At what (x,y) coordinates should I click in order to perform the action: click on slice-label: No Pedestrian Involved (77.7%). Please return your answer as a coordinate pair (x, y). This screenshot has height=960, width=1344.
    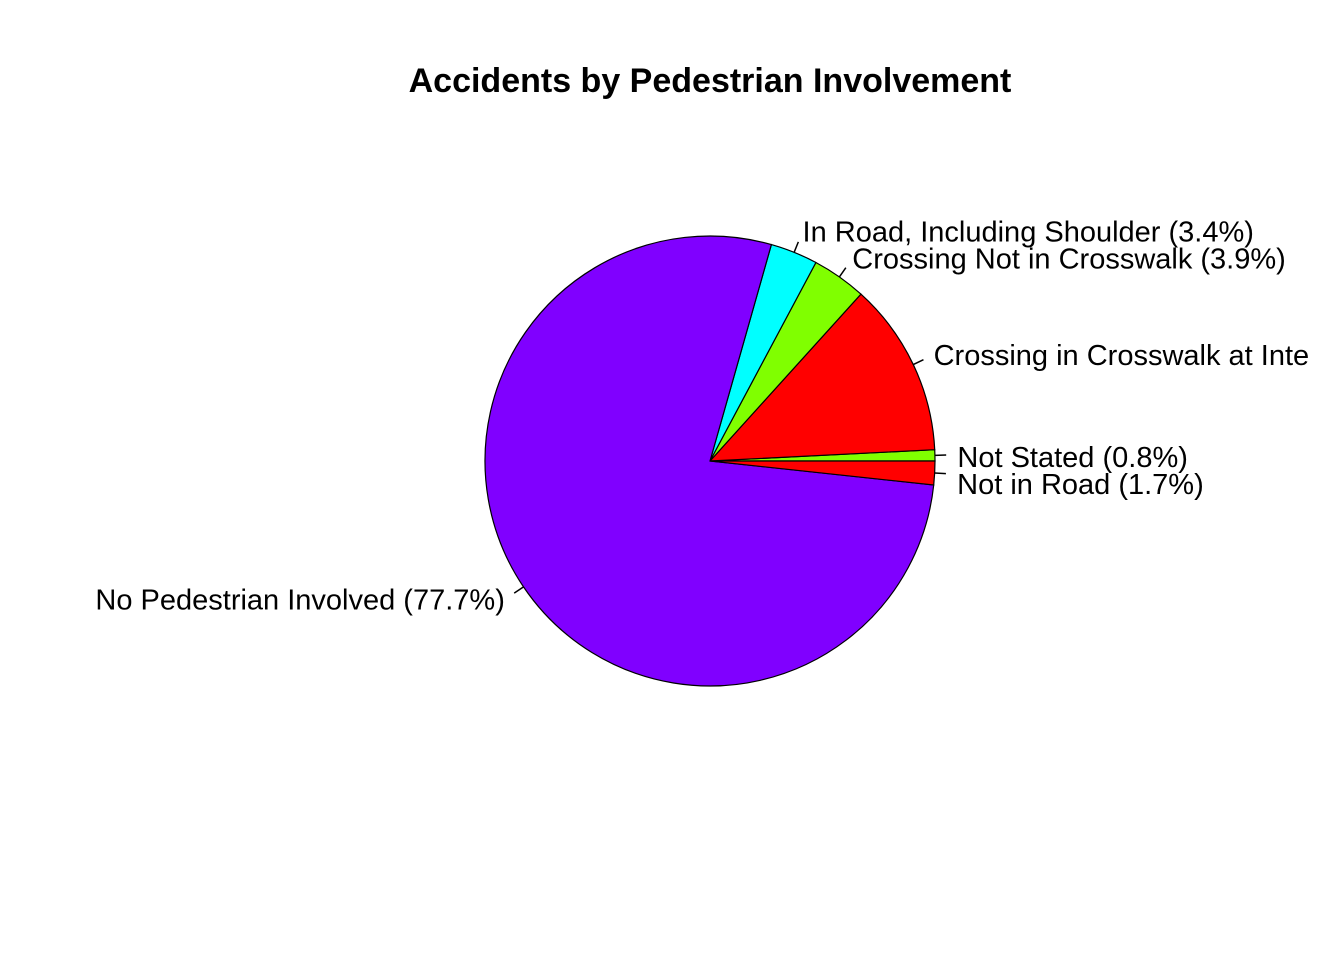
    Looking at the image, I should click on (299, 600).